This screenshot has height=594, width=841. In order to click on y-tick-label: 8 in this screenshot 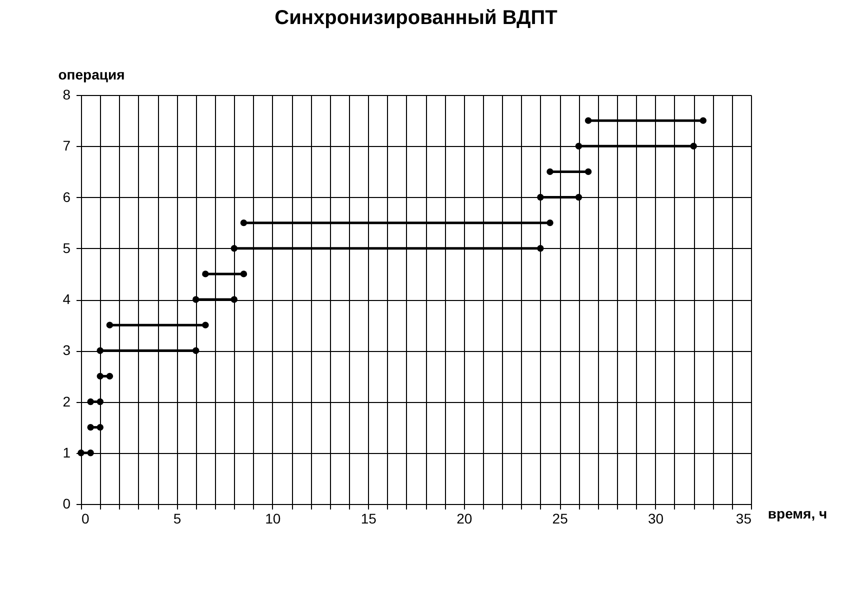, I will do `click(66, 94)`.